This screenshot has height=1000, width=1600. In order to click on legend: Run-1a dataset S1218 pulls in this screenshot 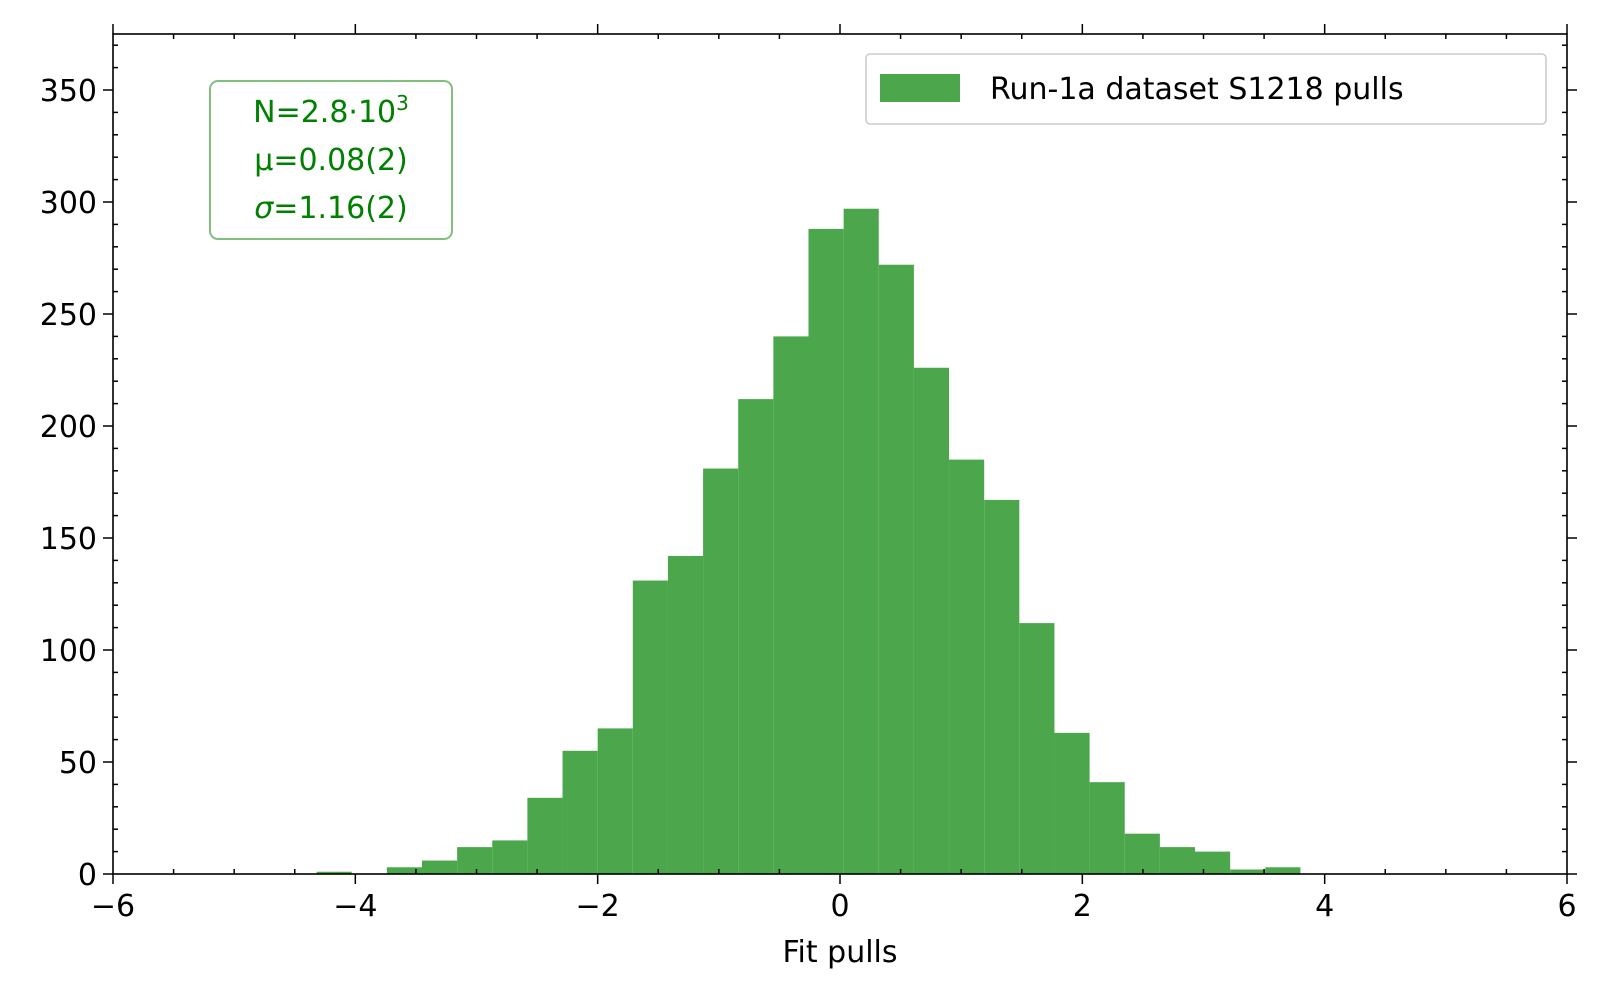, I will do `click(1206, 89)`.